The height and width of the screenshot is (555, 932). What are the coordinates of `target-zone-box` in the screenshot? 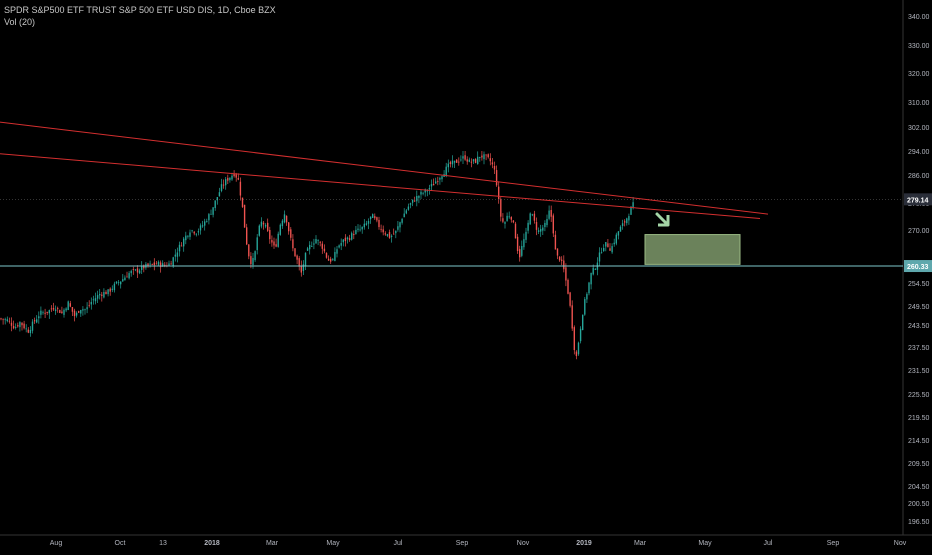 It's located at (692, 249).